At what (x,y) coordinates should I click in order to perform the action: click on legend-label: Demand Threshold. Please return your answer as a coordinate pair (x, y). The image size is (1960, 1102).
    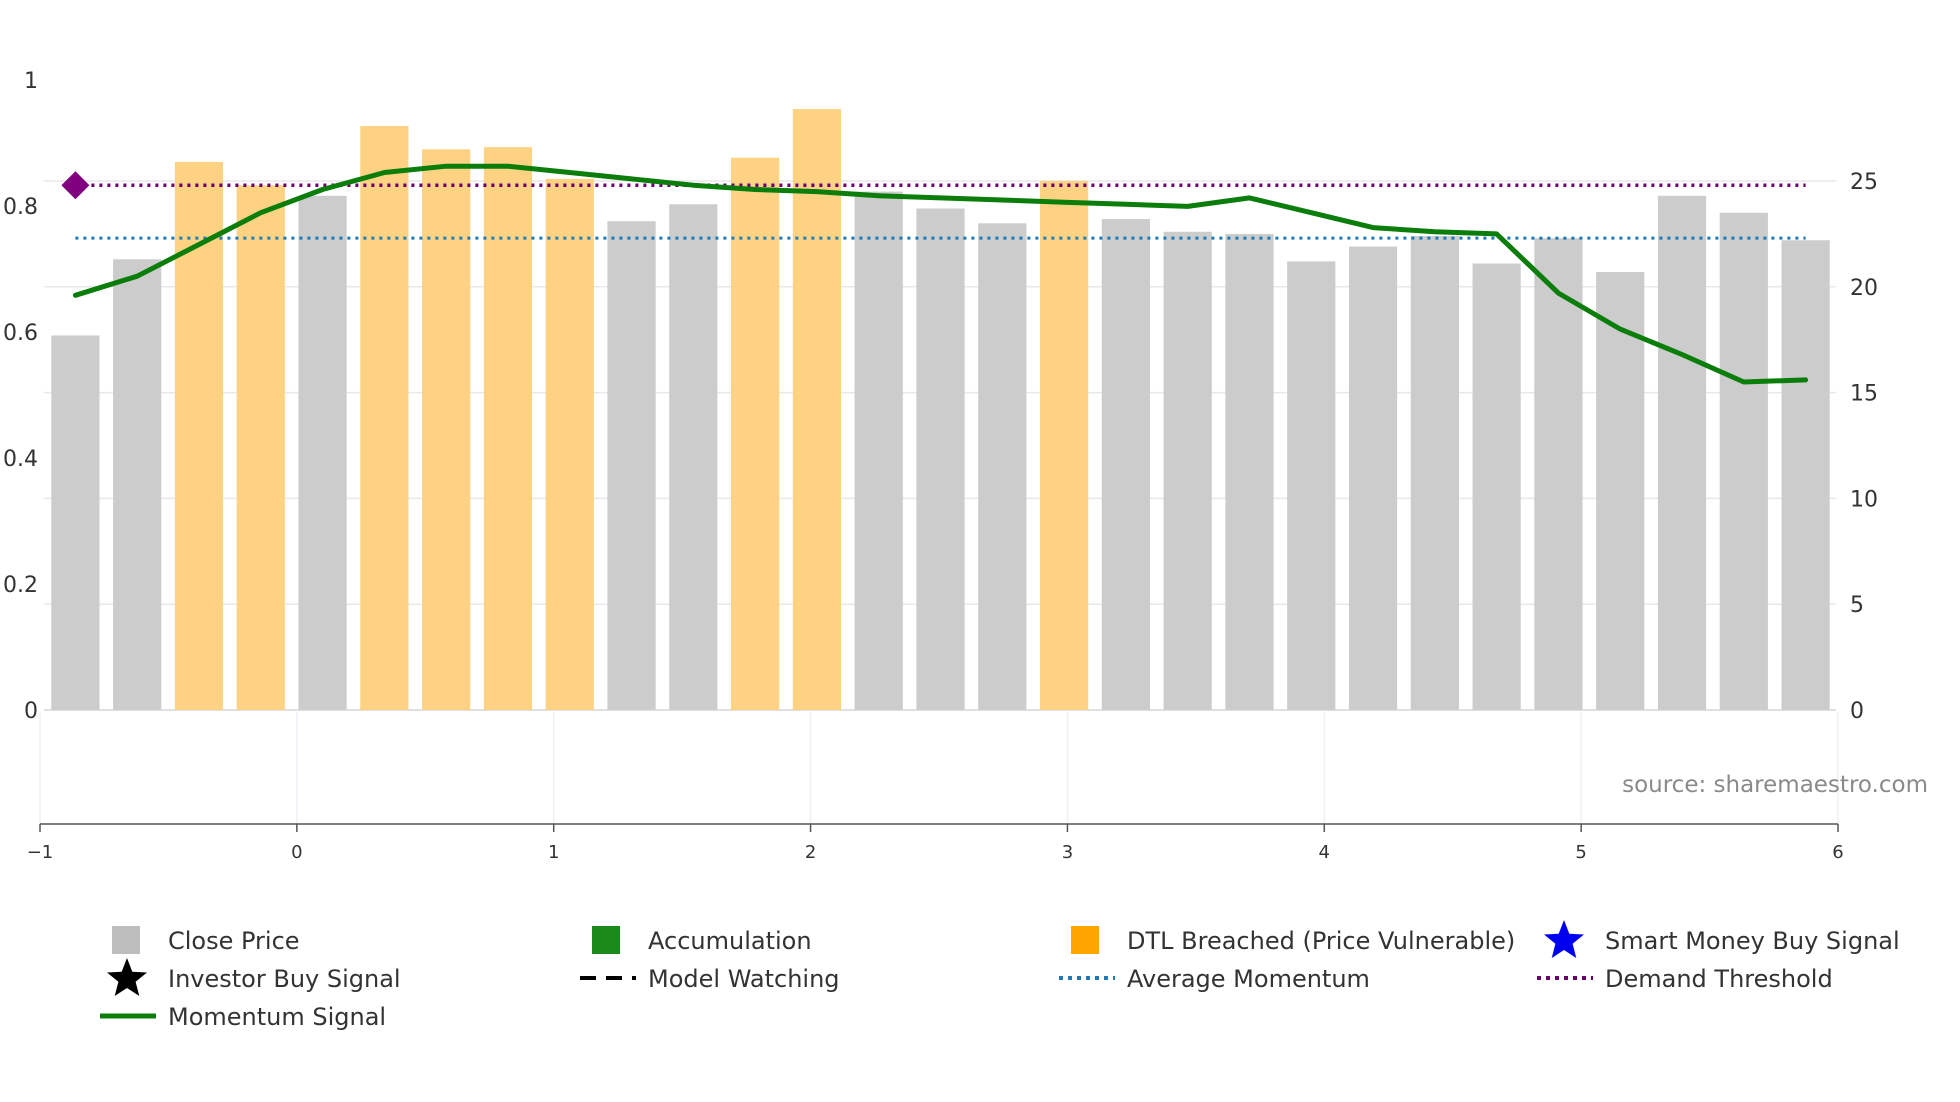
    Looking at the image, I should click on (1719, 979).